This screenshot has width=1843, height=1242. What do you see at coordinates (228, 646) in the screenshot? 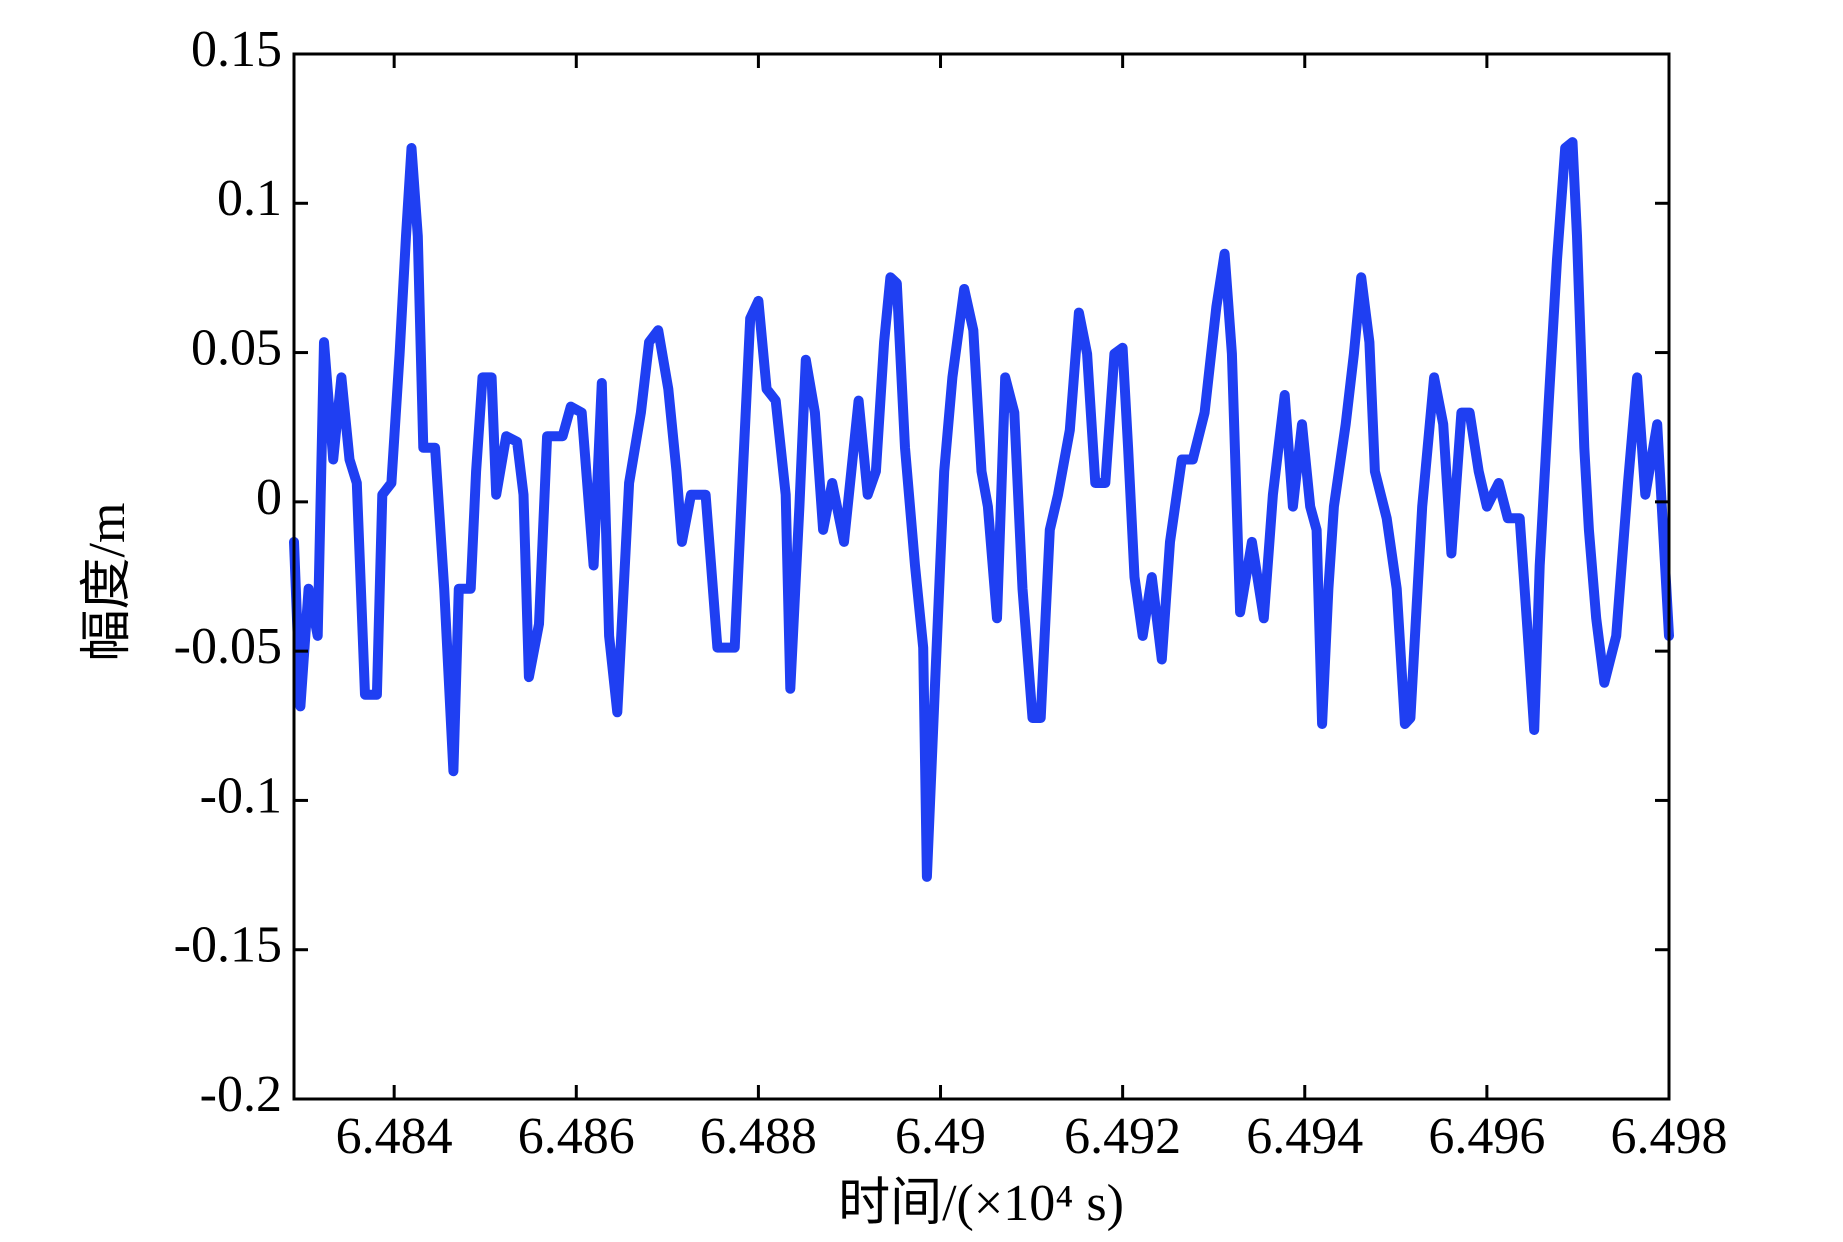
I see `y-tick-label: -0.05` at bounding box center [228, 646].